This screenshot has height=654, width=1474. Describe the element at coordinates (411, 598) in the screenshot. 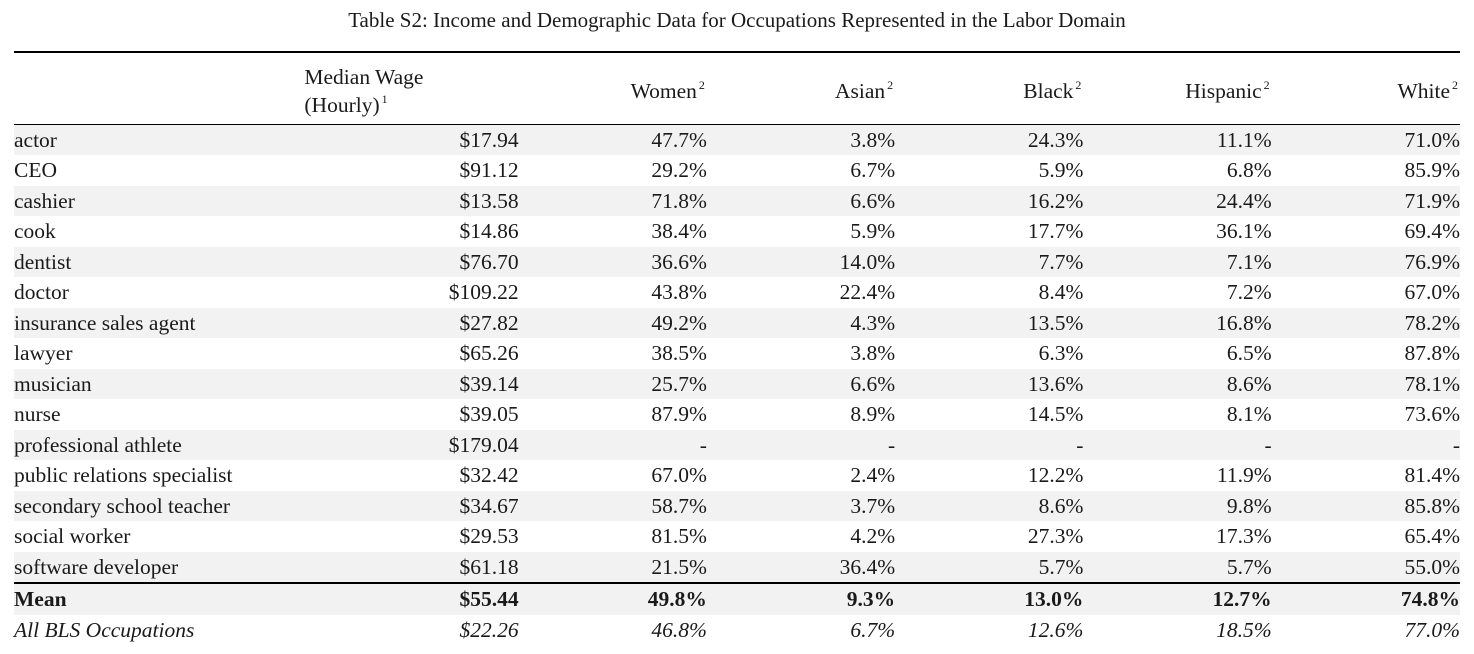

I see `cell-wage: $55.44` at that location.